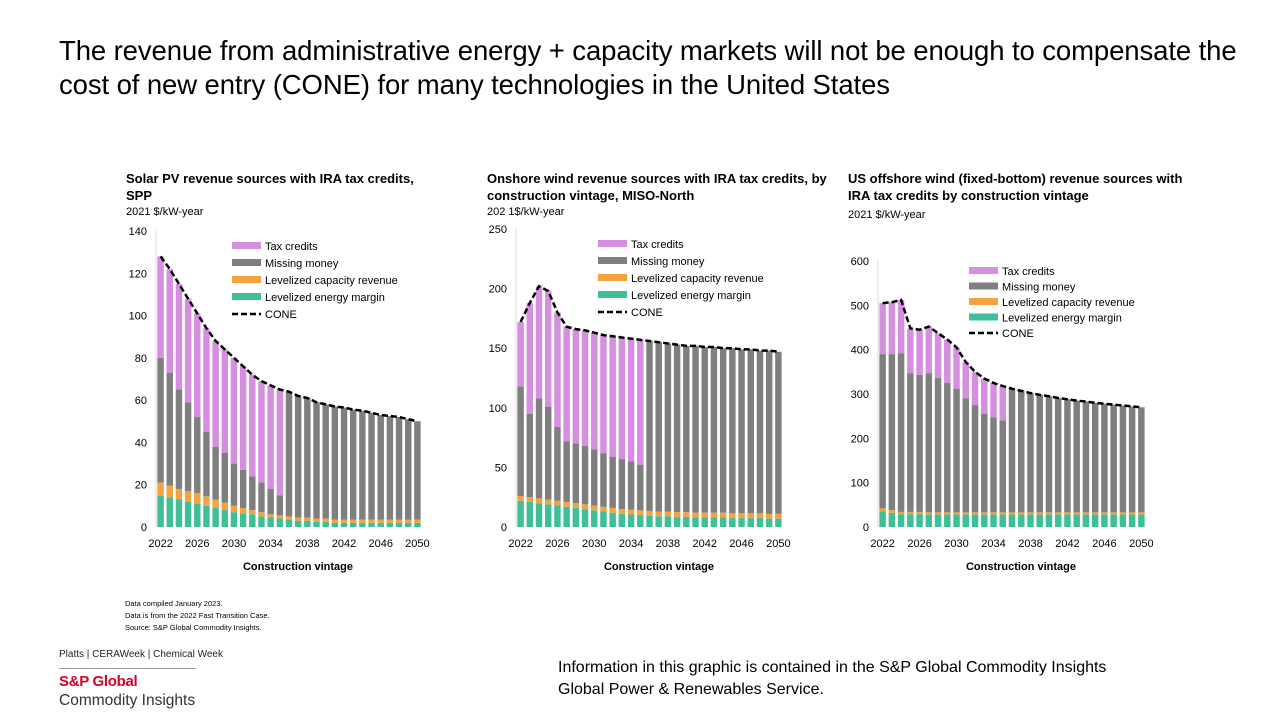 This screenshot has height=720, width=1280. Describe the element at coordinates (141, 486) in the screenshot. I see `y-tick-label: 20` at that location.